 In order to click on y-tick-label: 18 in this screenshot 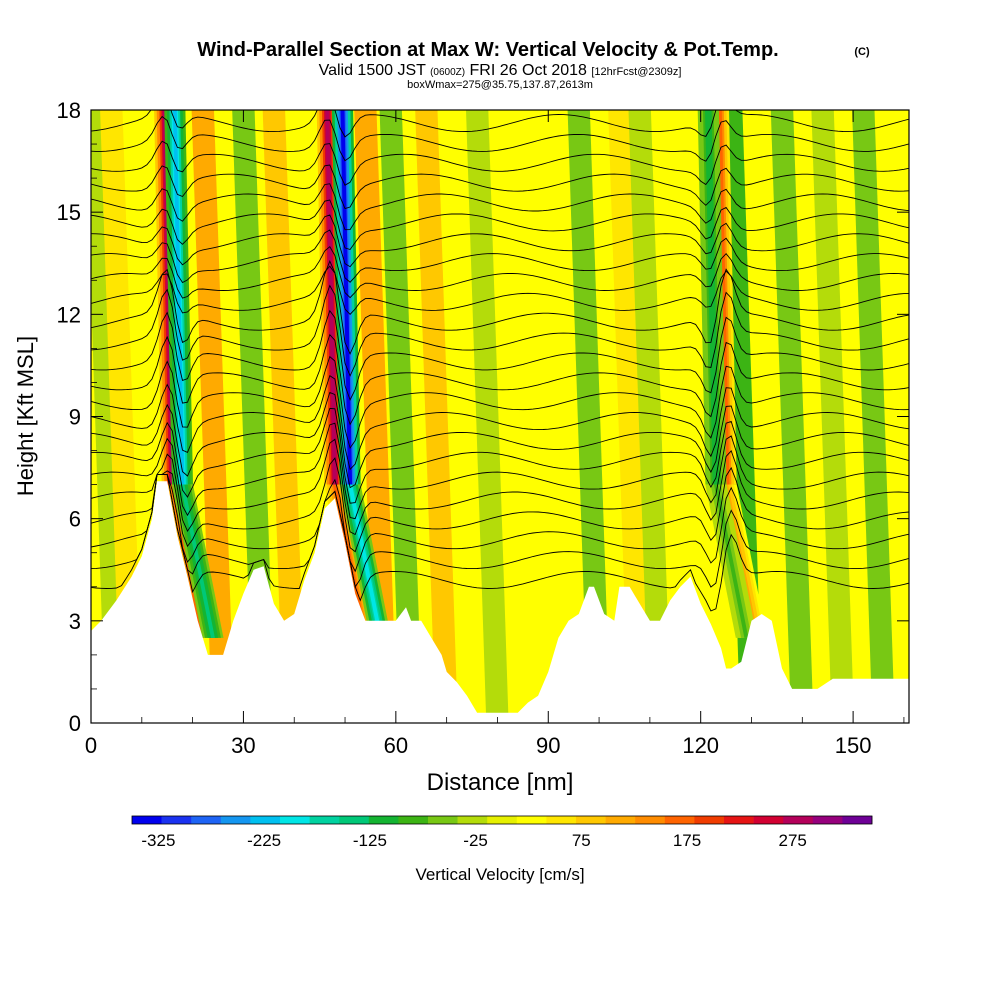, I will do `click(69, 110)`.